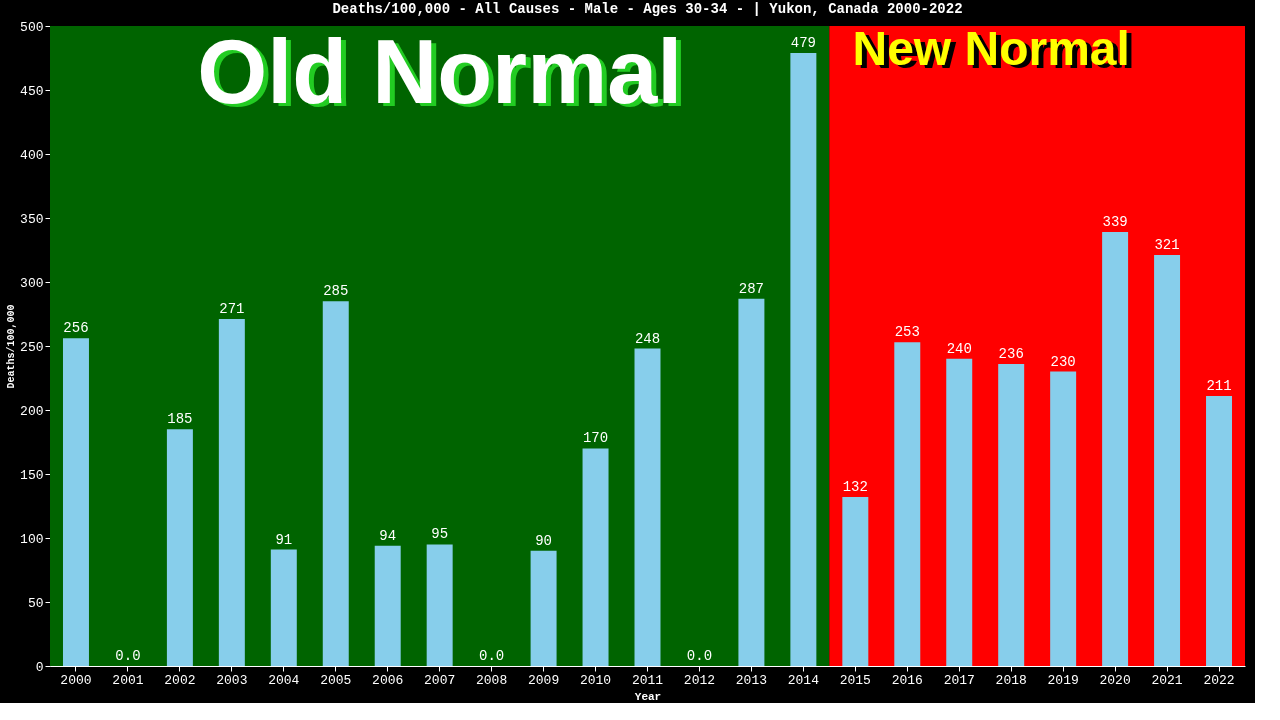  I want to click on text: 240, so click(959, 348).